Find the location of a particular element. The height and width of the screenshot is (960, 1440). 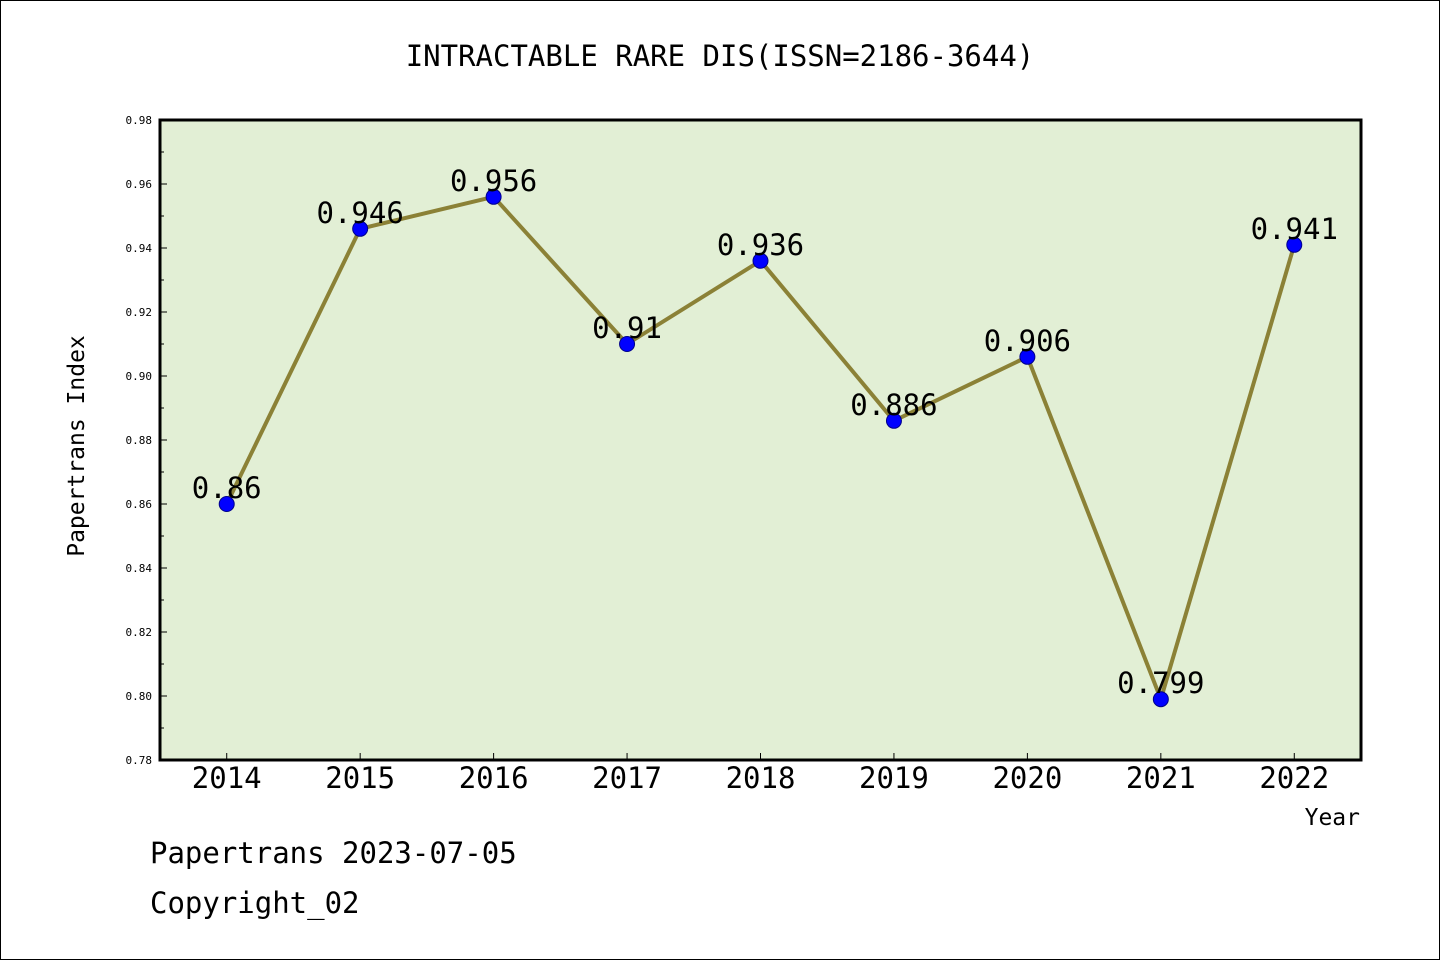

data-label: 0.86 is located at coordinates (227, 488).